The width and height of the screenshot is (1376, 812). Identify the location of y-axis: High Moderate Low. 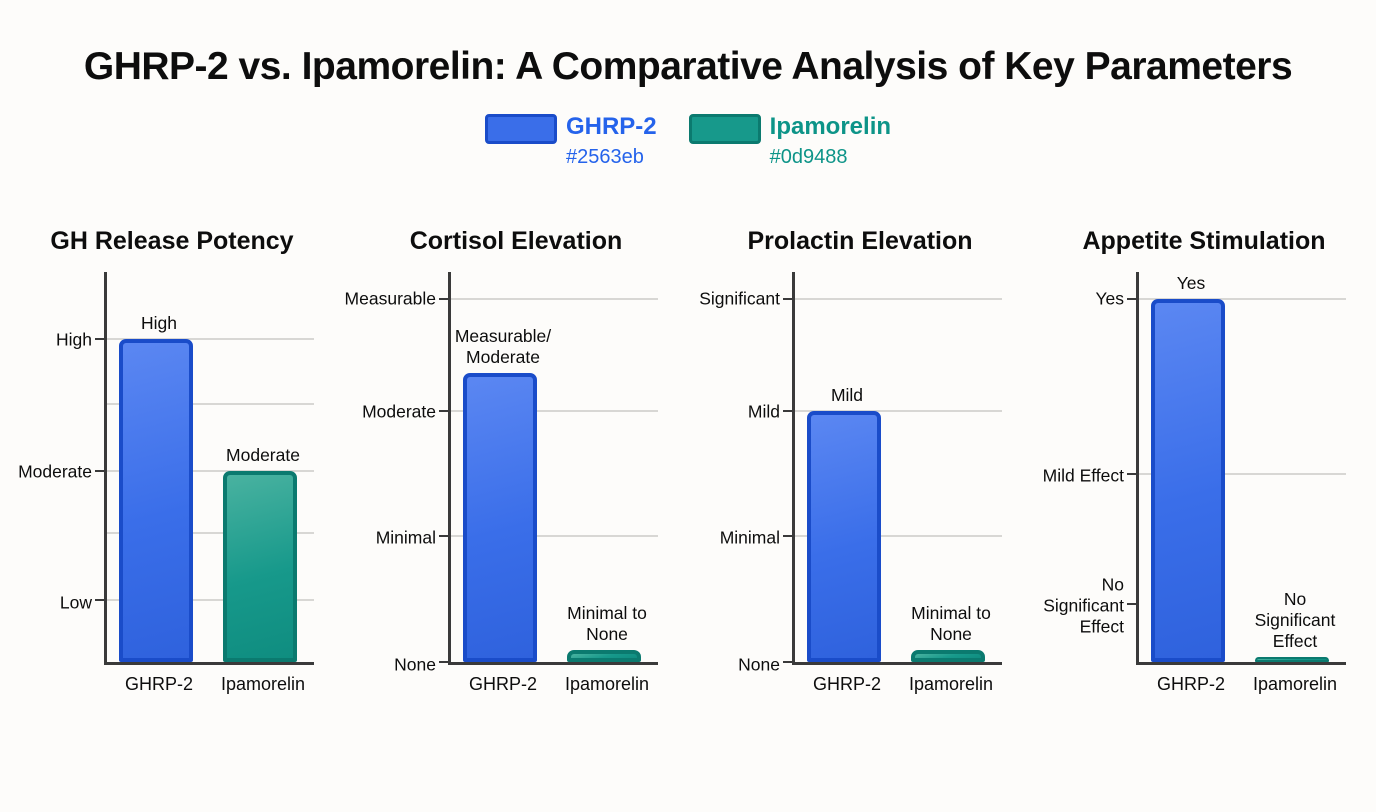
(52, 468).